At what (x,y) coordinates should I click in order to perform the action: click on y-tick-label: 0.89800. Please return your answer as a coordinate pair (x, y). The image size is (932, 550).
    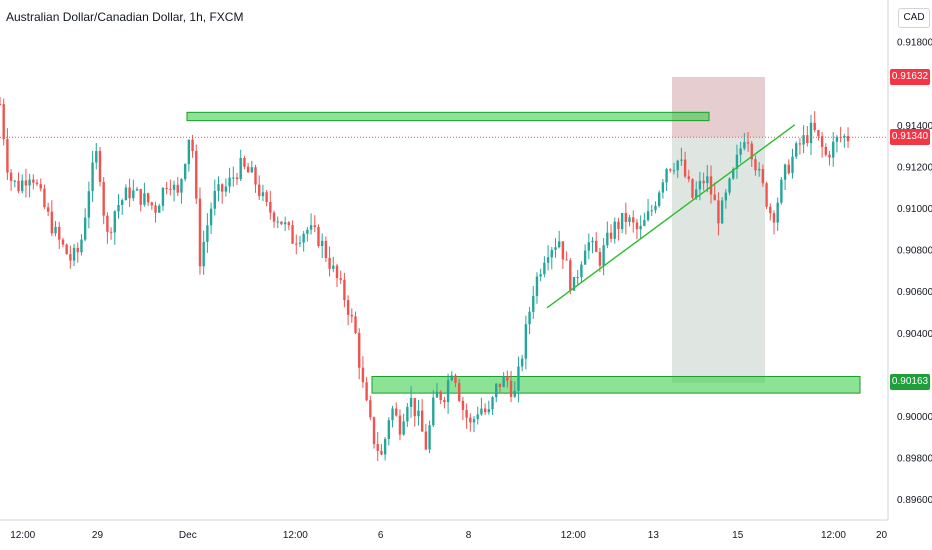
    Looking at the image, I should click on (914, 459).